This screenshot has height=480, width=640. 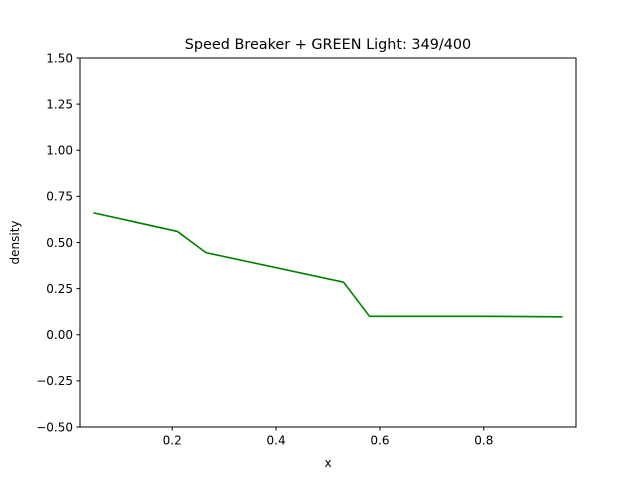 I want to click on y-tick-label: −0.25, so click(x=54, y=381).